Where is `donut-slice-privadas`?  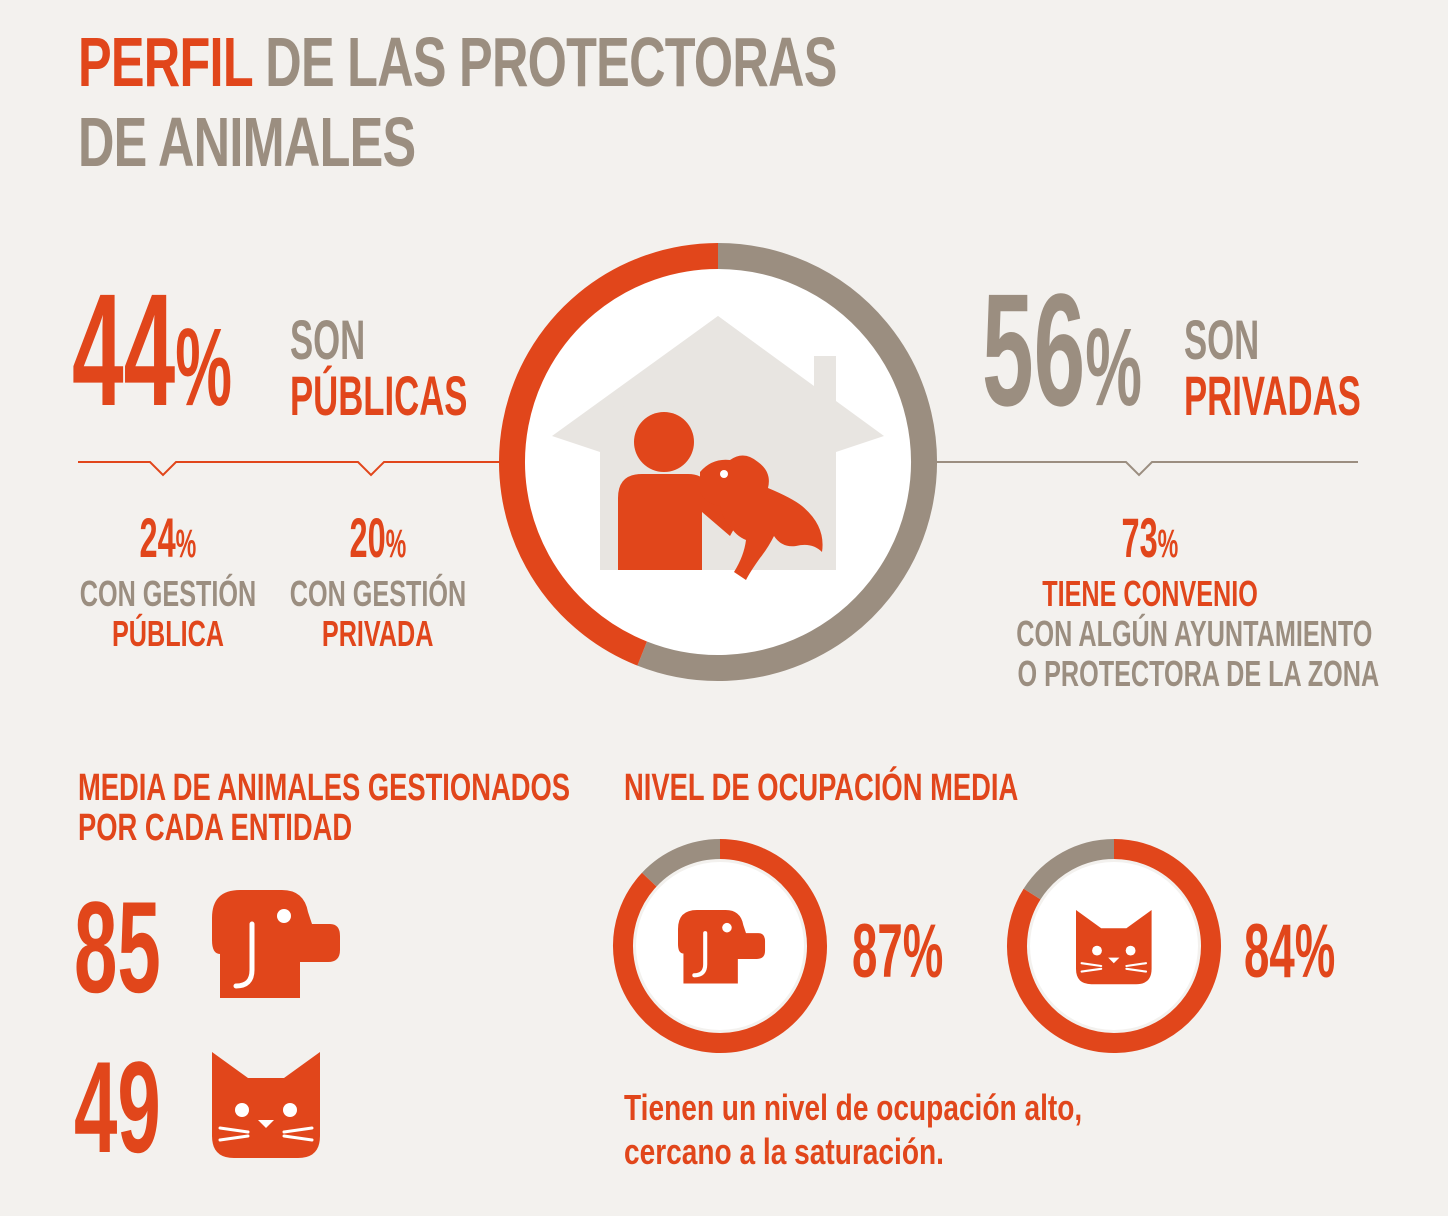
donut-slice-privadas is located at coordinates (787, 462).